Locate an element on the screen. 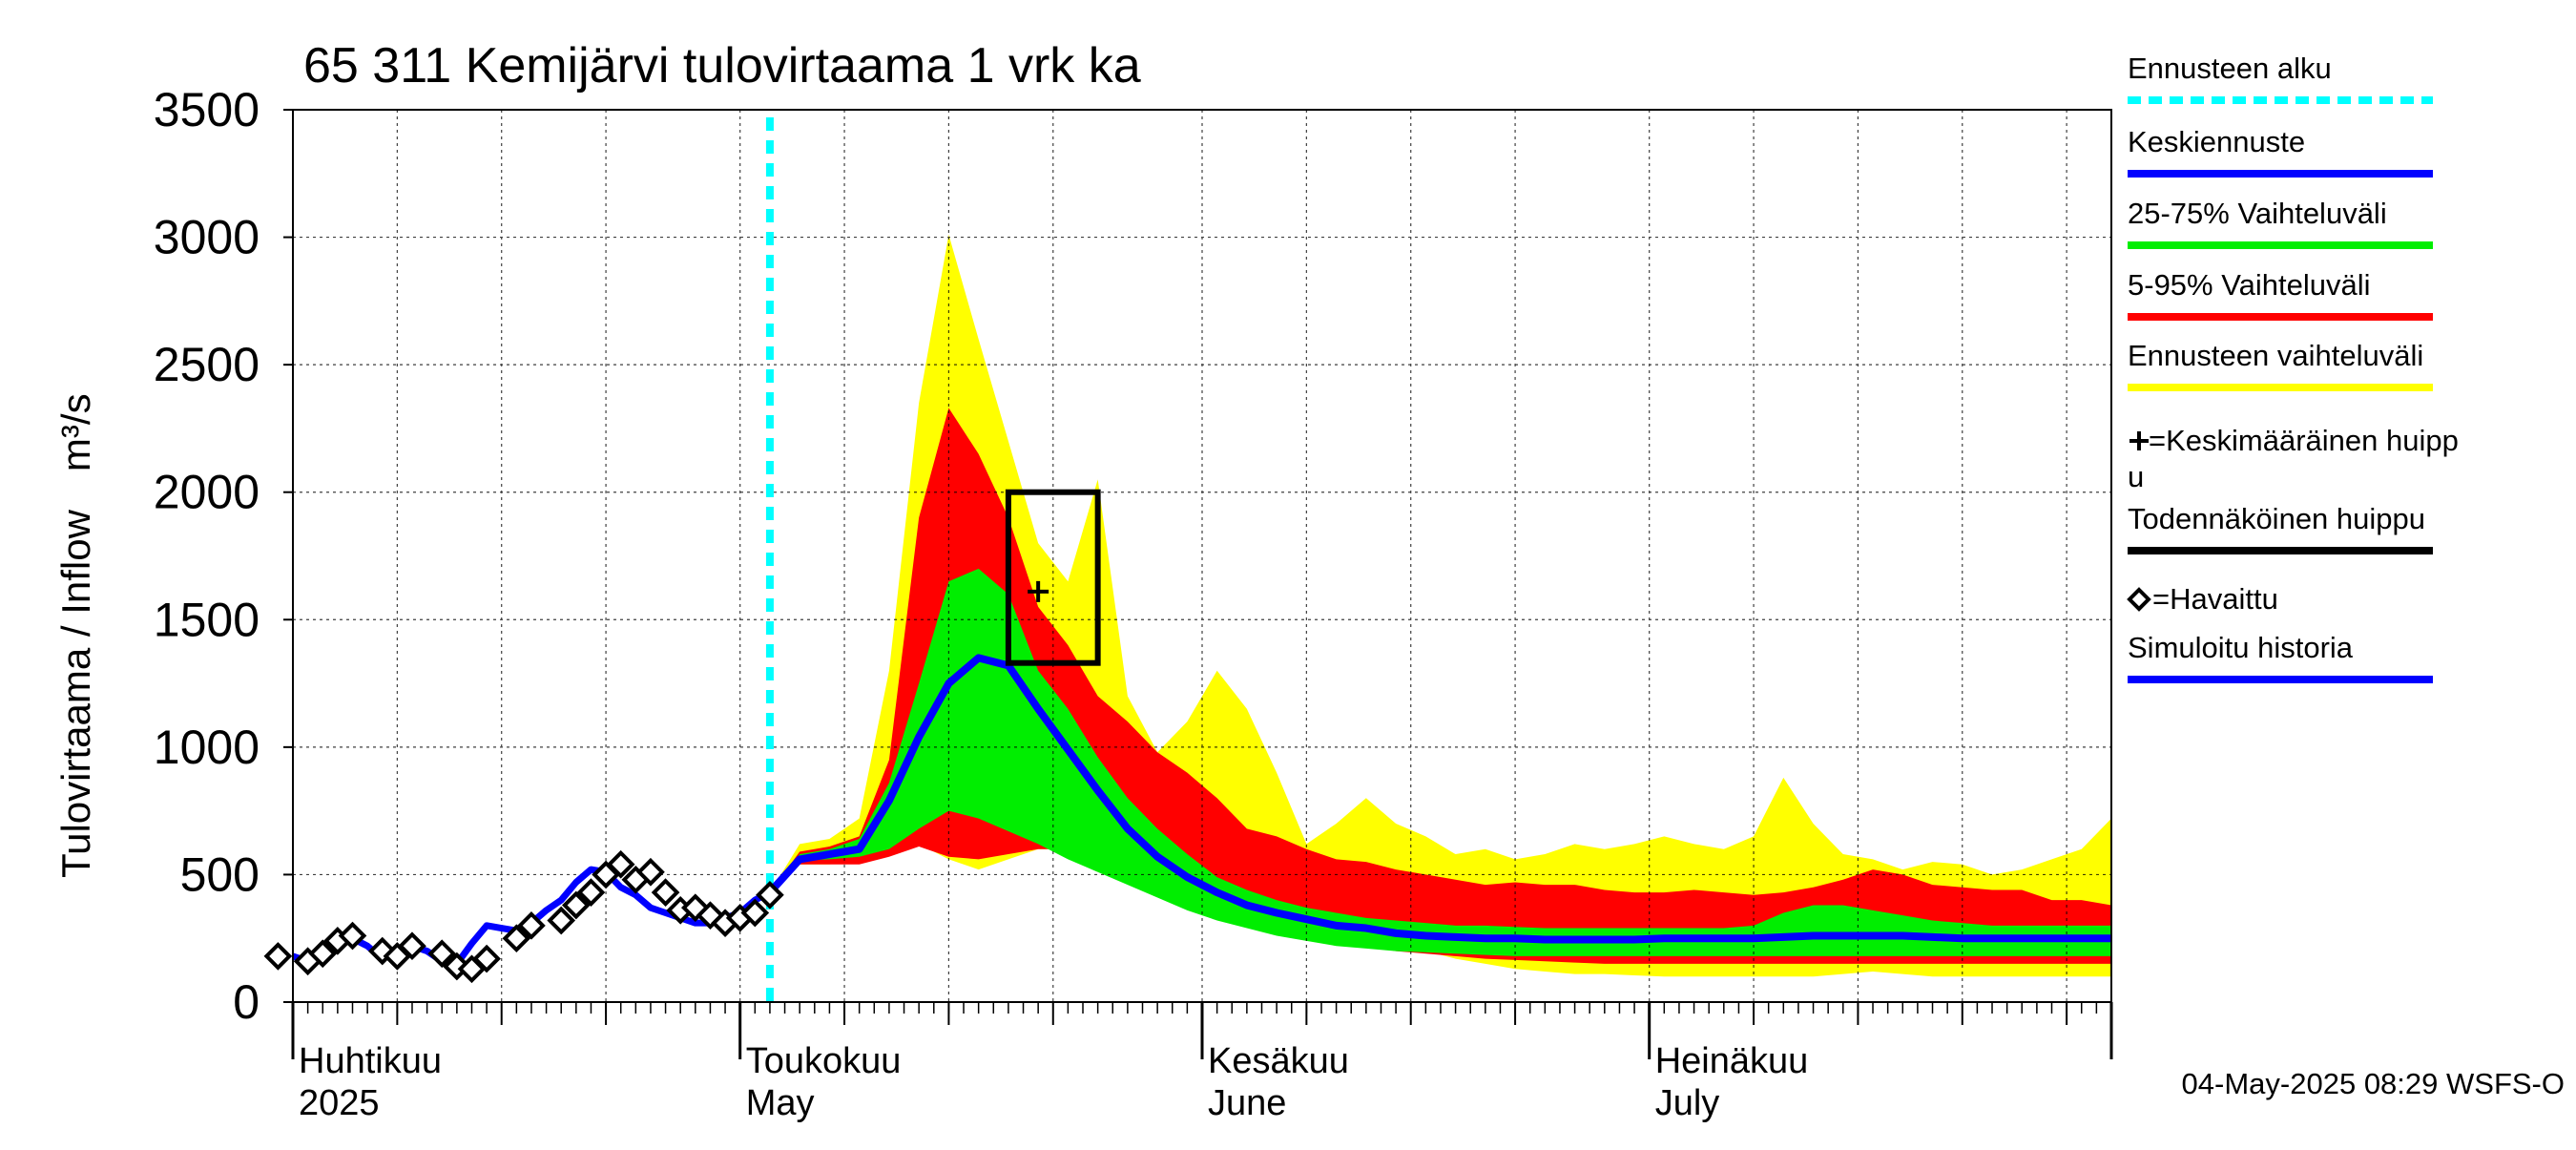 This screenshot has width=2576, height=1150. legend-label: Simuloitu historia is located at coordinates (2241, 647).